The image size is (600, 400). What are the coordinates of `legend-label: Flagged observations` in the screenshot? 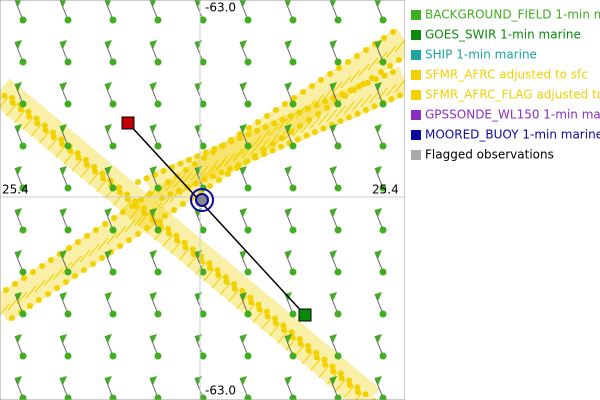 It's located at (489, 155).